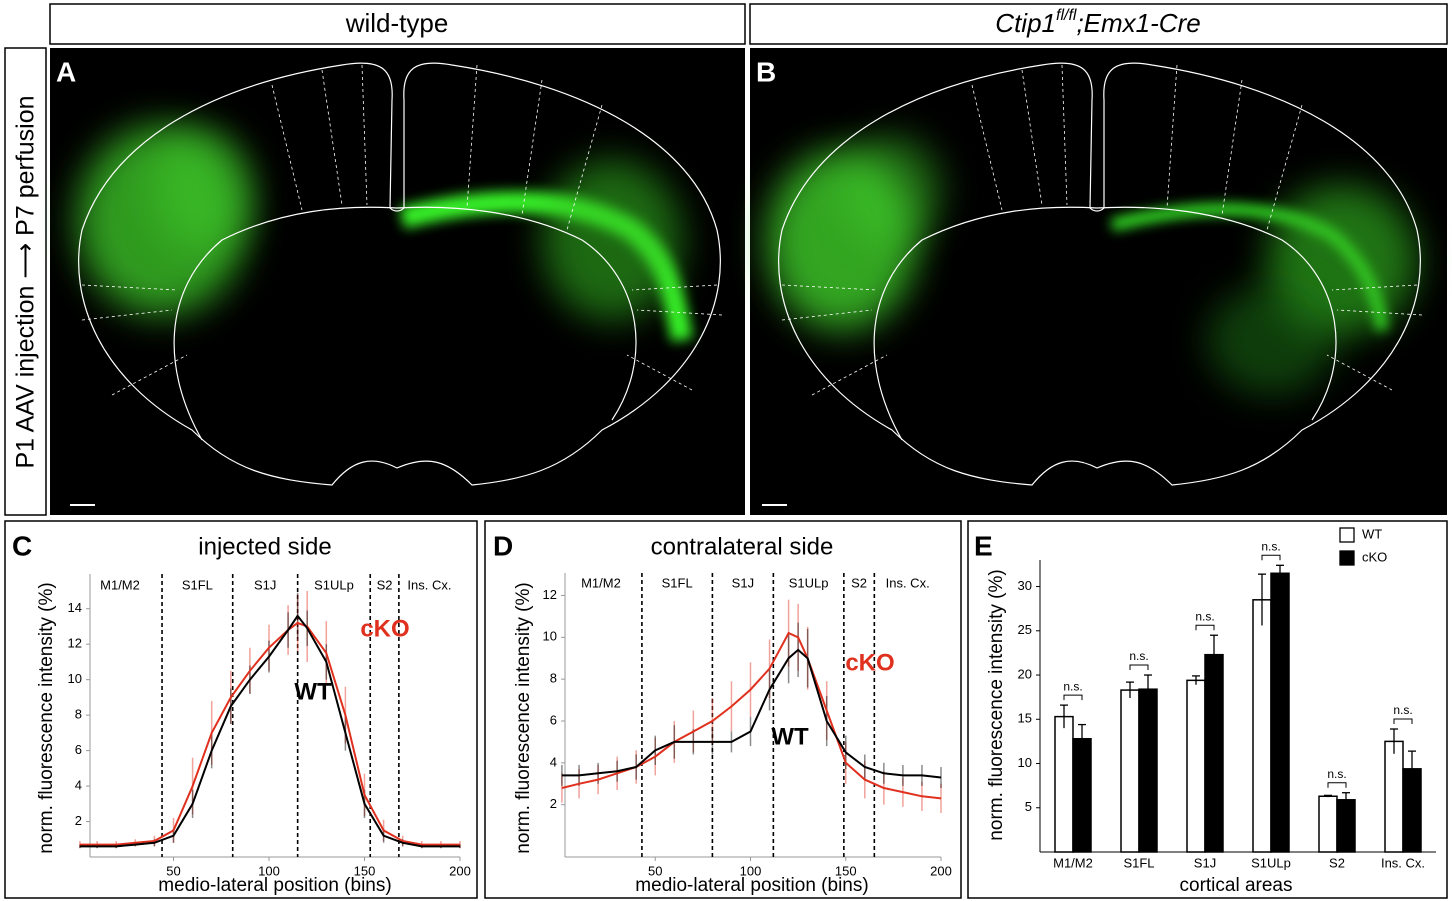  I want to click on x-tick-label: S1J, so click(1205, 862).